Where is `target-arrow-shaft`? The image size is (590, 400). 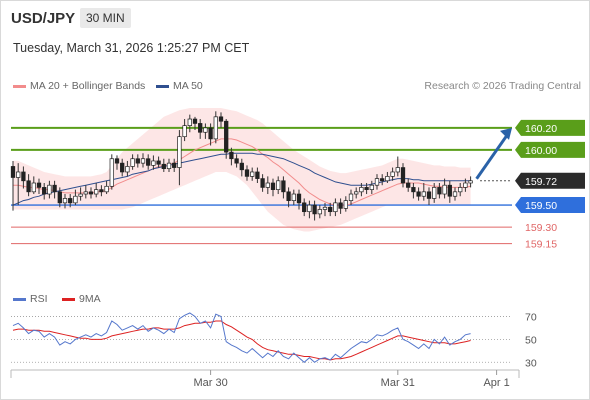
target-arrow-shaft is located at coordinates (492, 156).